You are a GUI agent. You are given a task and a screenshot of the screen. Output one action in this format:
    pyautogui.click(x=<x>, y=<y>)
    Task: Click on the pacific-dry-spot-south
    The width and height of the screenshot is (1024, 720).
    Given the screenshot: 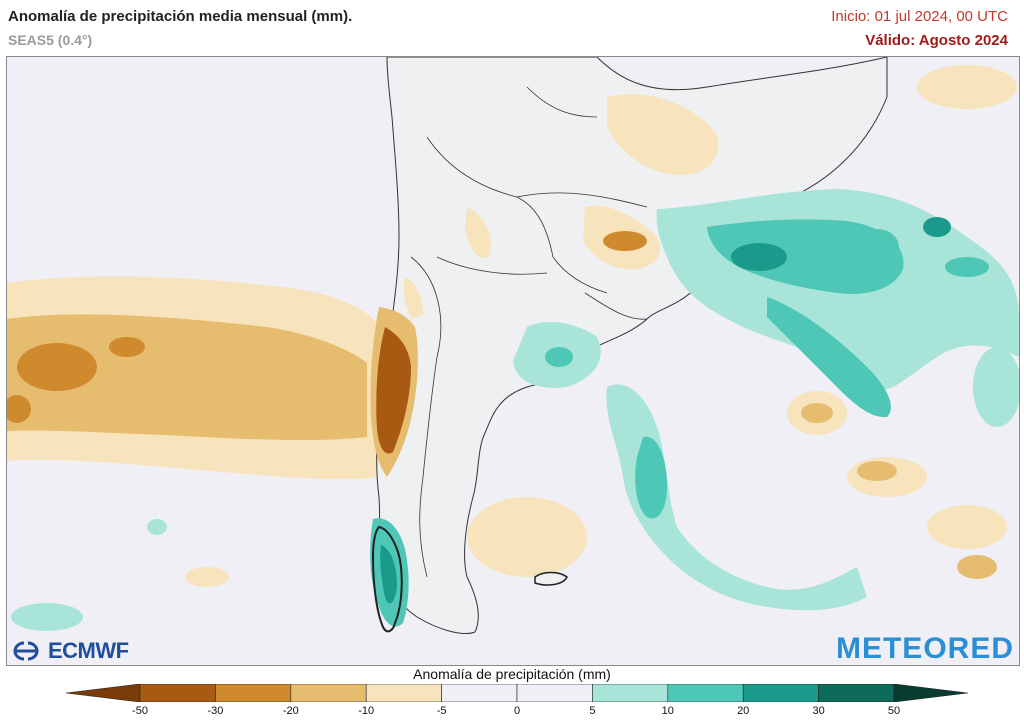 What is the action you would take?
    pyautogui.click(x=207, y=577)
    